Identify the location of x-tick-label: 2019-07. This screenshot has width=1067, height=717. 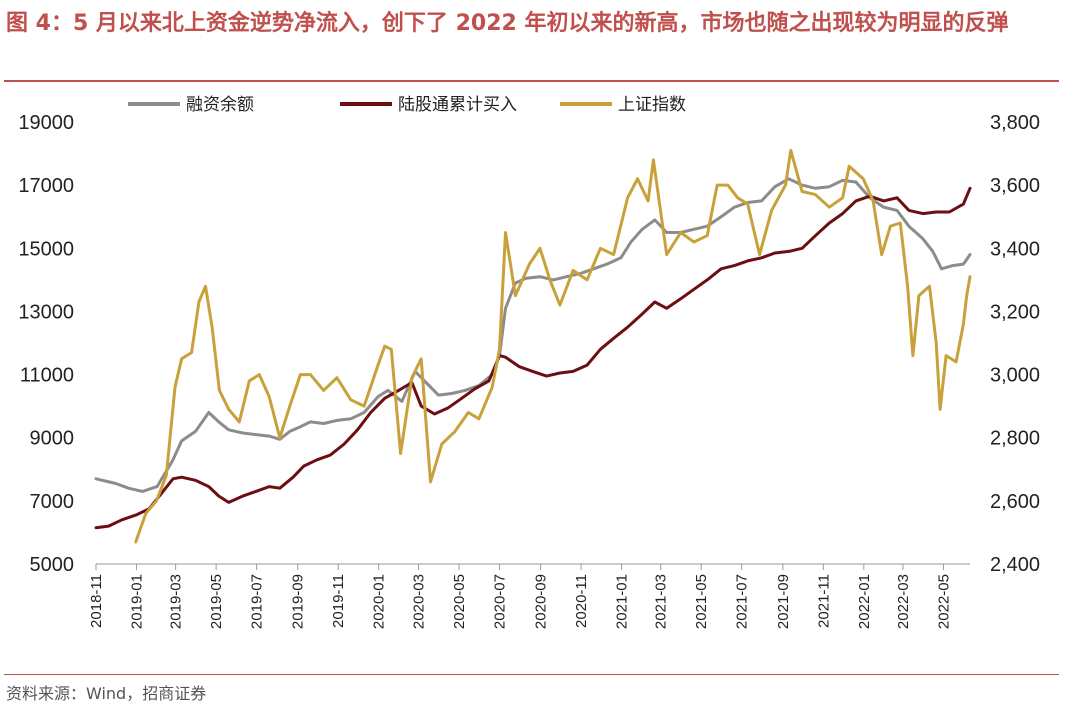
(257, 601).